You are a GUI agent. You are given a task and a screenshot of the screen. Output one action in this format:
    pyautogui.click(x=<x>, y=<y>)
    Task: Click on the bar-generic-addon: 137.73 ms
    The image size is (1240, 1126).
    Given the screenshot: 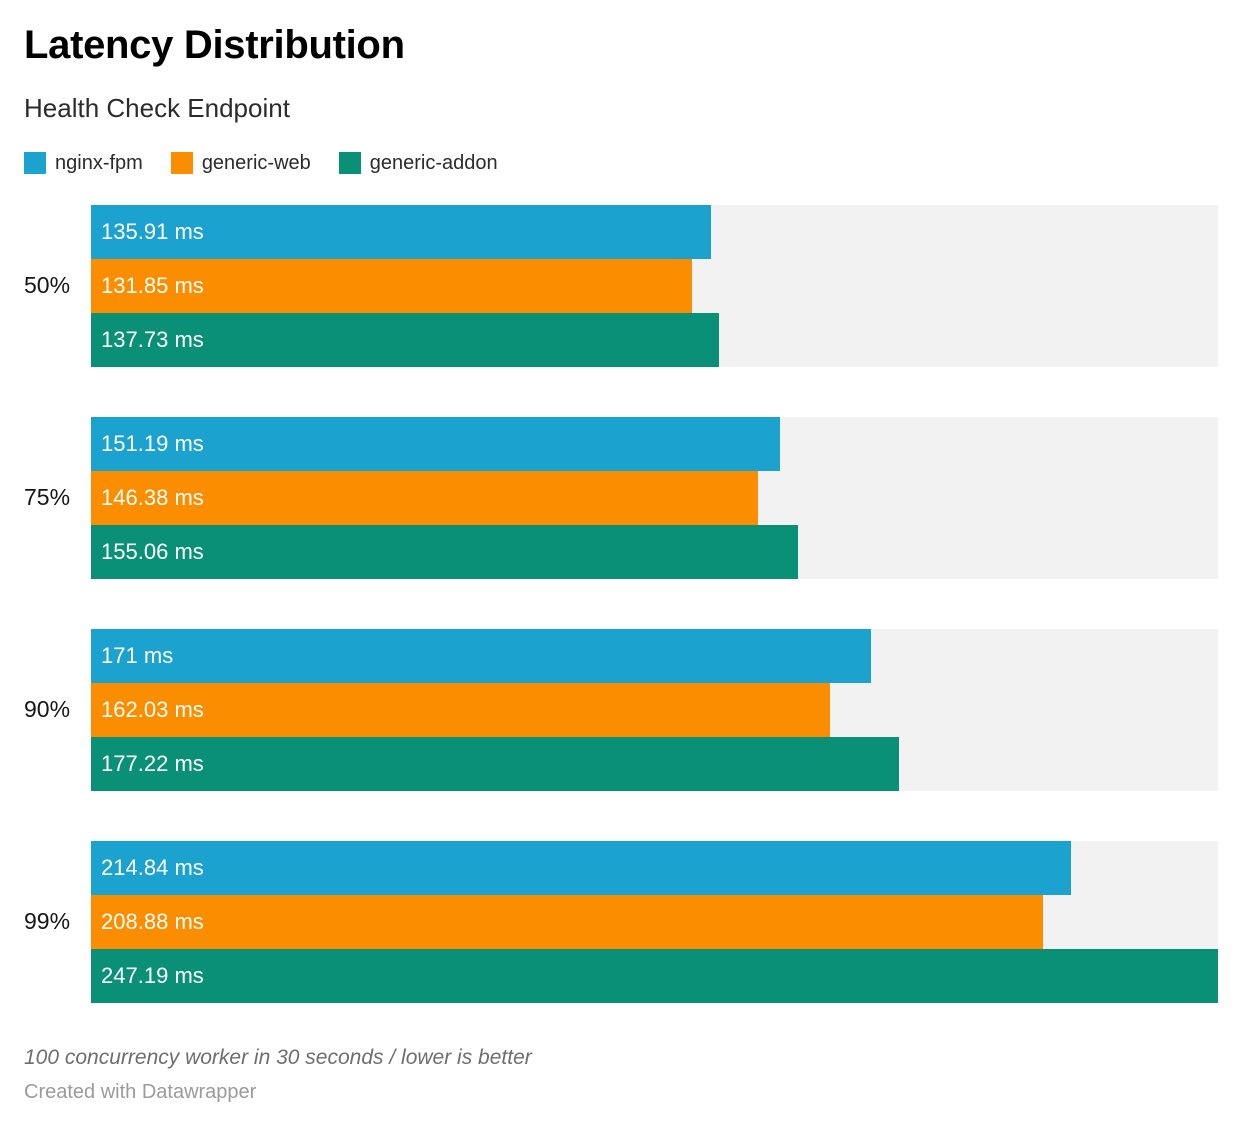 What is the action you would take?
    pyautogui.click(x=405, y=339)
    